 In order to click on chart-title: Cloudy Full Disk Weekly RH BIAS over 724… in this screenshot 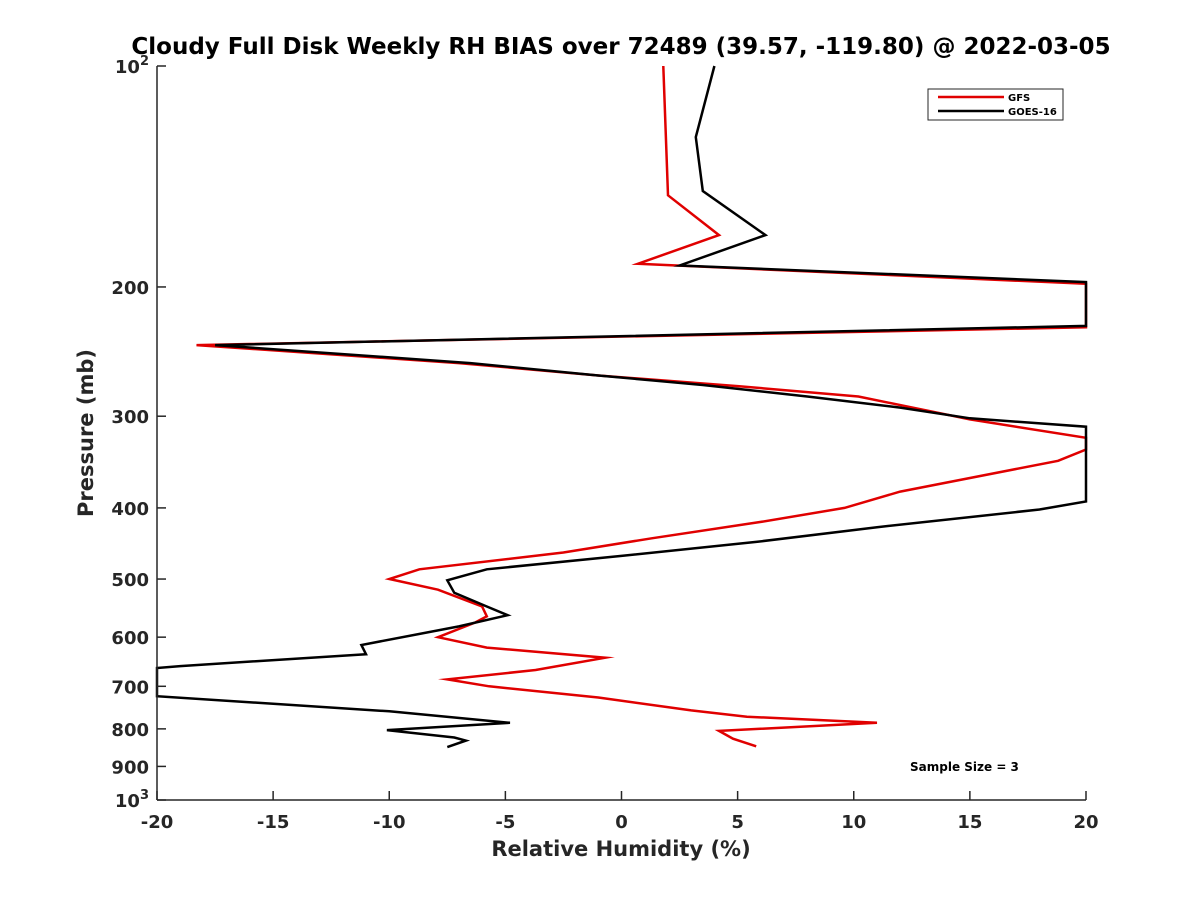, I will do `click(620, 47)`.